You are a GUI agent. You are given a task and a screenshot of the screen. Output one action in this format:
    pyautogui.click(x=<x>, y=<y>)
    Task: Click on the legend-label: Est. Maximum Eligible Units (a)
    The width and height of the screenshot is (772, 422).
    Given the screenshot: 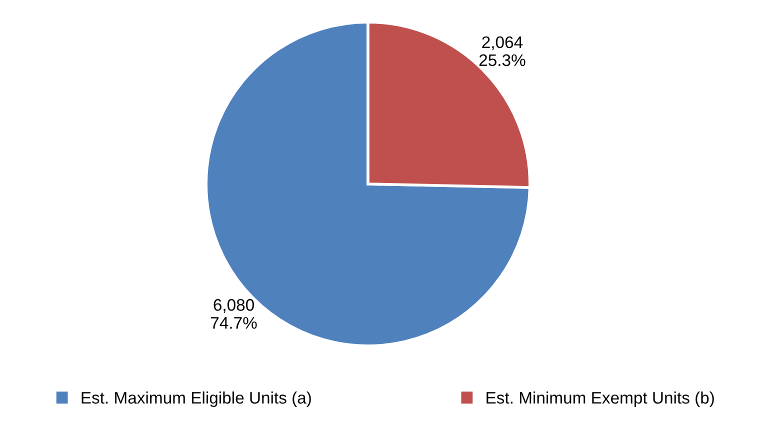 What is the action you would take?
    pyautogui.click(x=196, y=399)
    